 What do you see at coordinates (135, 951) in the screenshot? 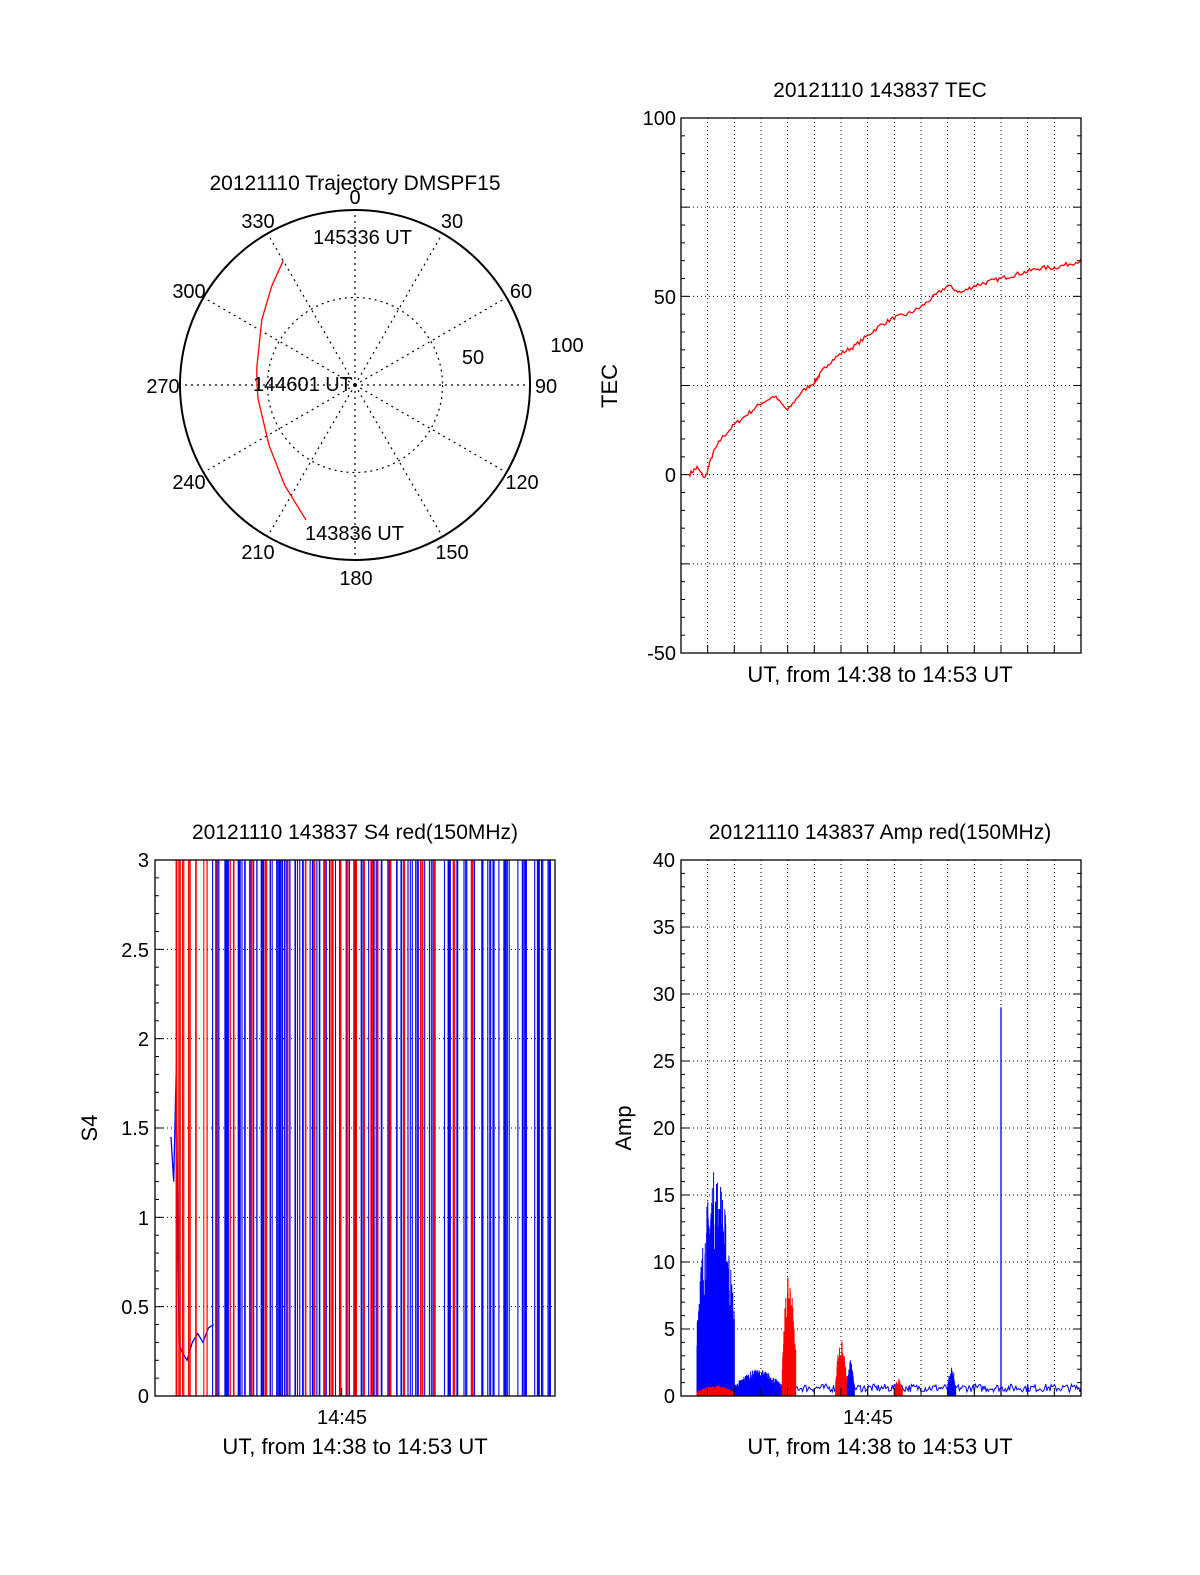
I see `s4-ytick-2-5: 2.5` at bounding box center [135, 951].